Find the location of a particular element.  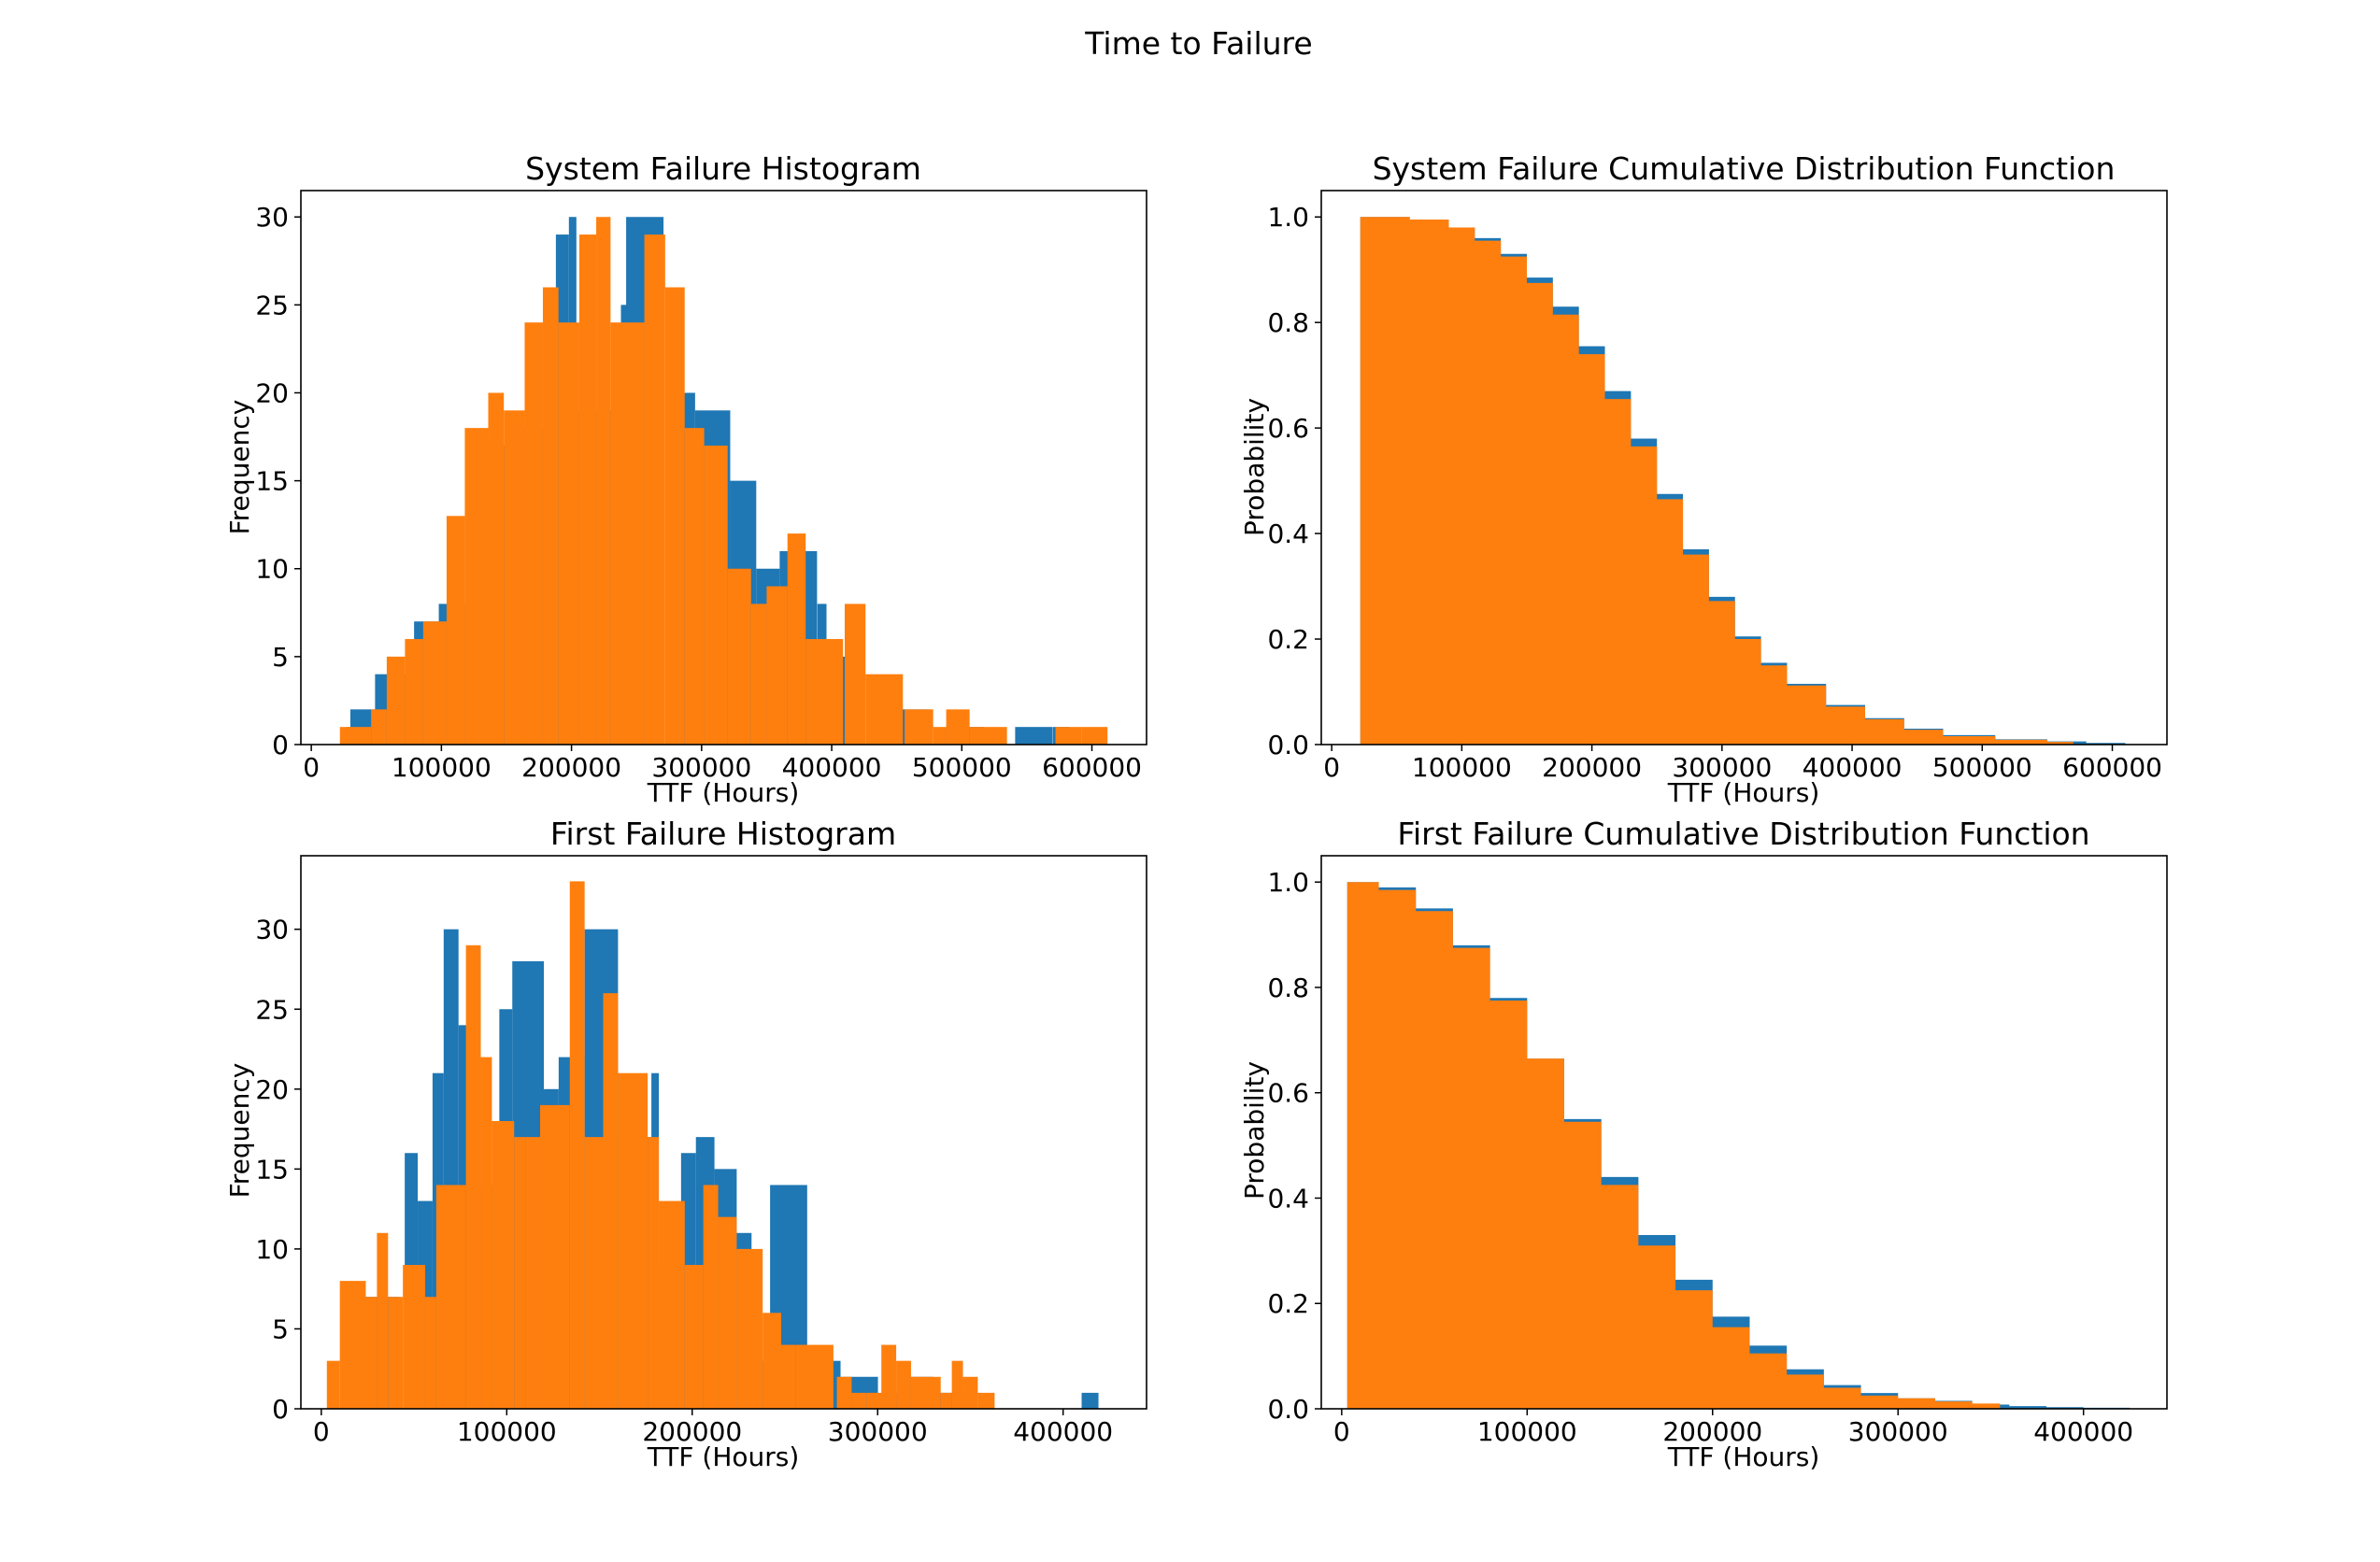

y-tick-label: 20 is located at coordinates (272, 1089).